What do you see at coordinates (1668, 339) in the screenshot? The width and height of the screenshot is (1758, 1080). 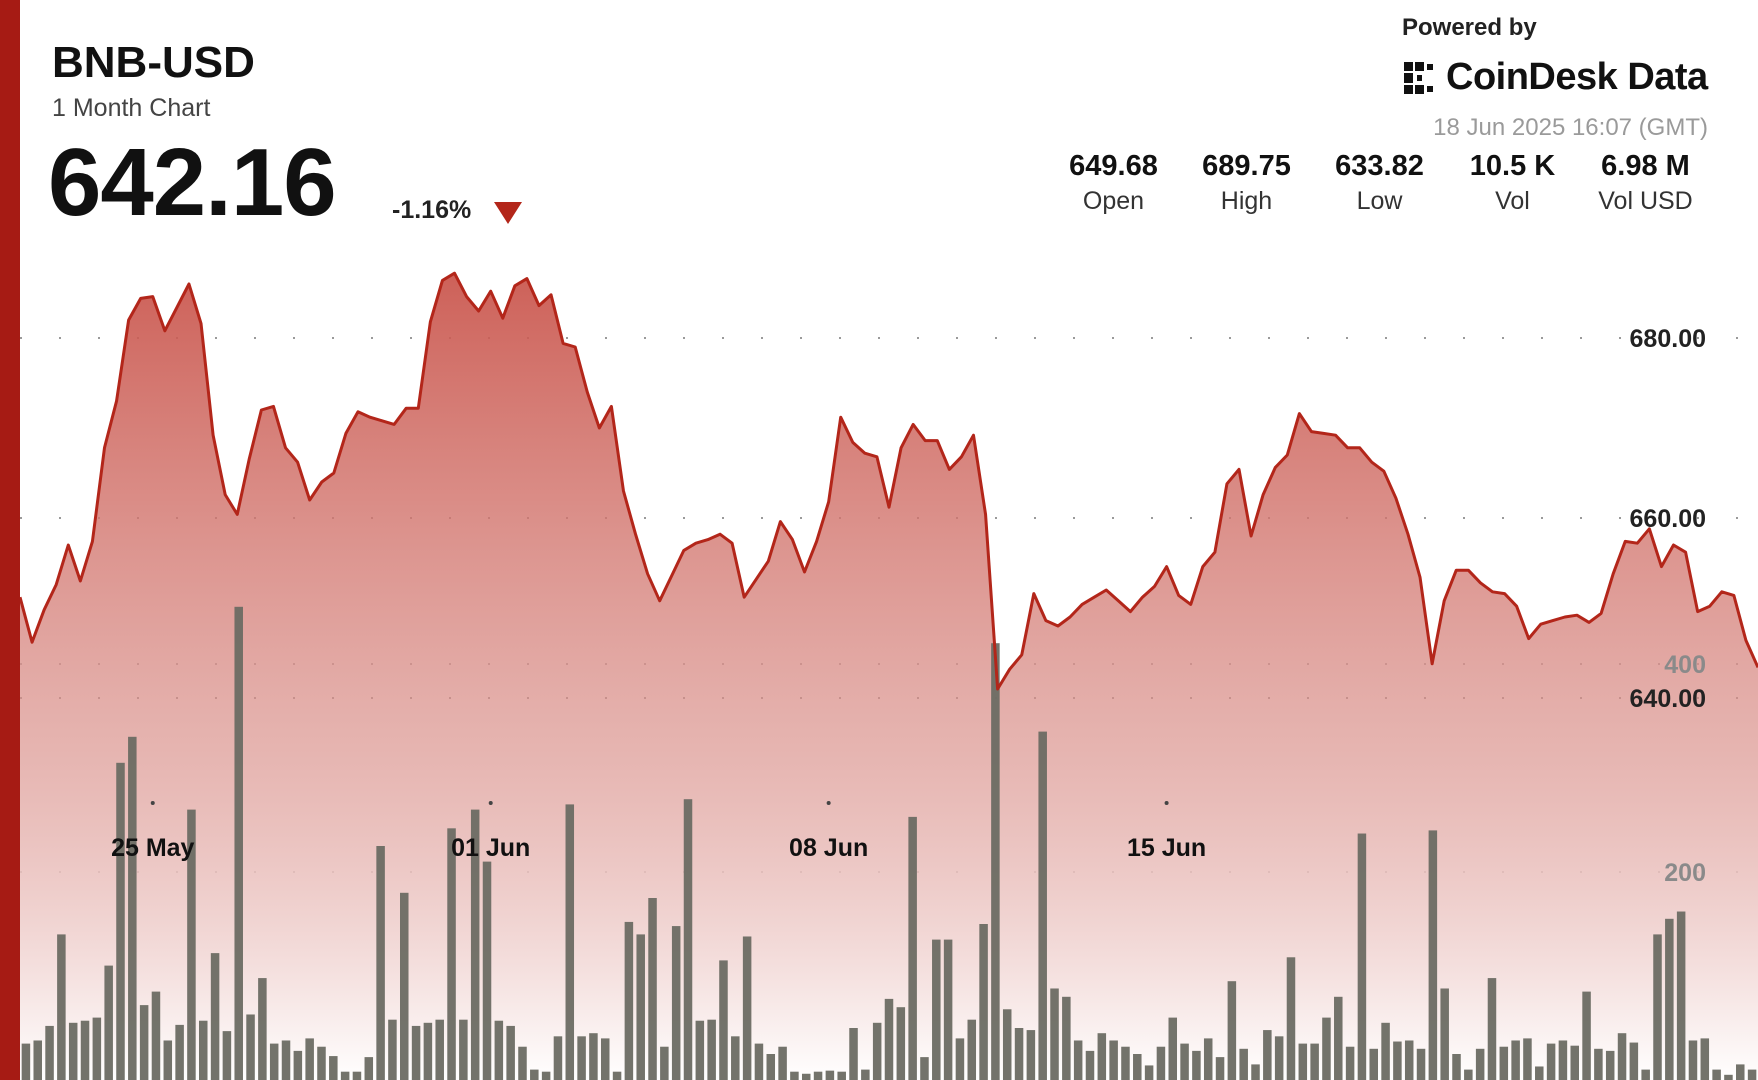 I see `y-tick-label: 680.00` at bounding box center [1668, 339].